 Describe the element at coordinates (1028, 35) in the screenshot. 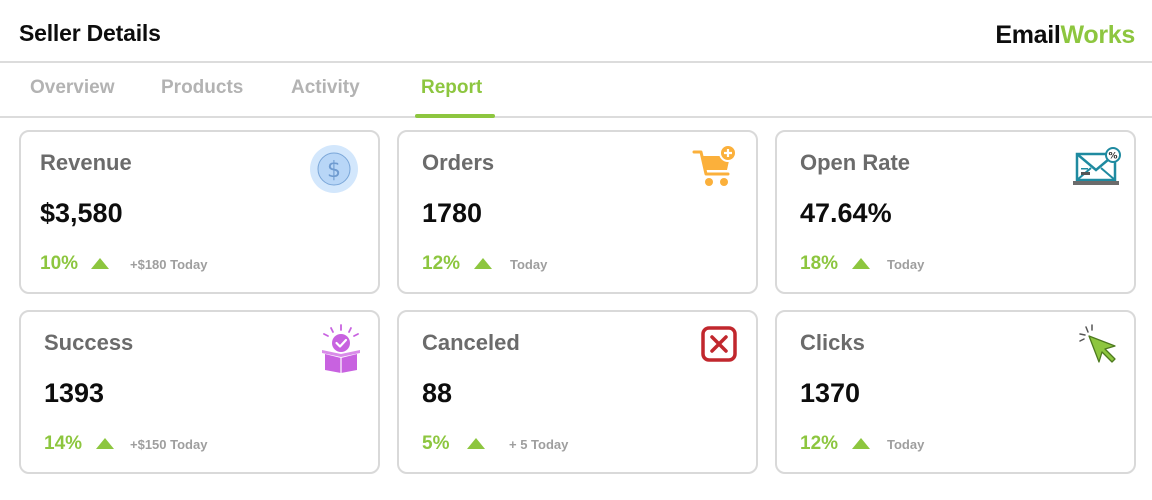

I see `brand-part-email: Email` at that location.